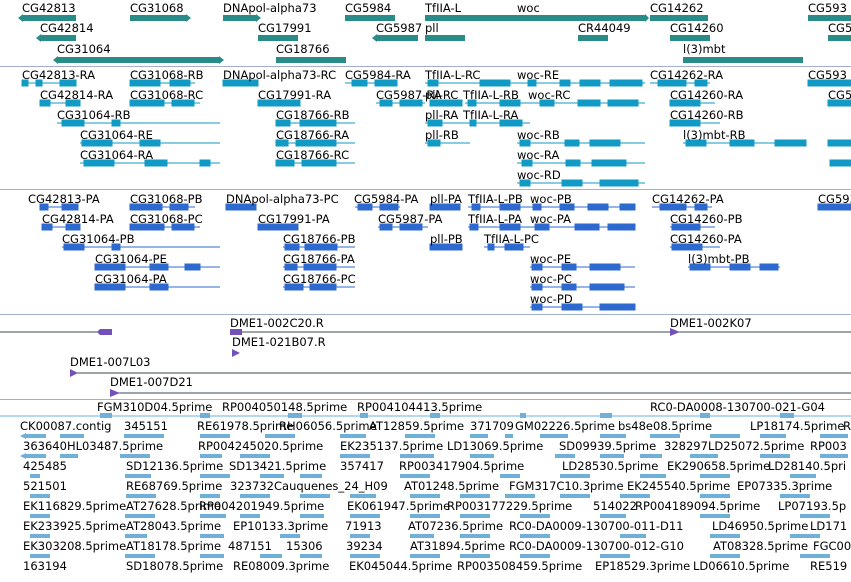  I want to click on protein-label: TfIIA-L-PC, so click(511, 239).